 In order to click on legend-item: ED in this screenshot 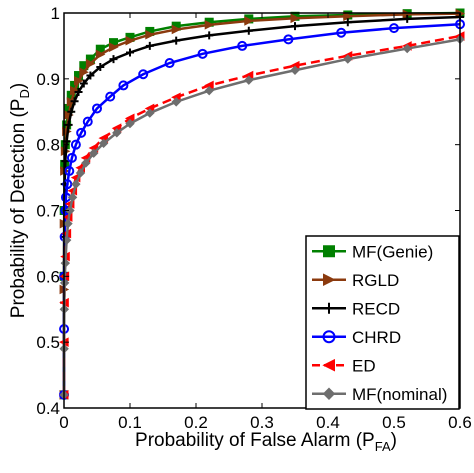, I will do `click(344, 365)`.